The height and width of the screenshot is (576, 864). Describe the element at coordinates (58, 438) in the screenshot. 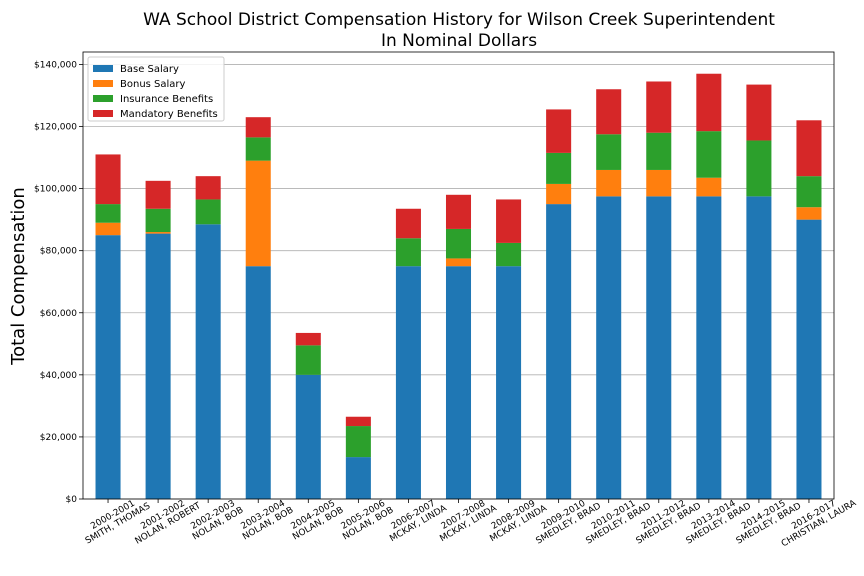

I see `y-tick-label: $20,000` at that location.